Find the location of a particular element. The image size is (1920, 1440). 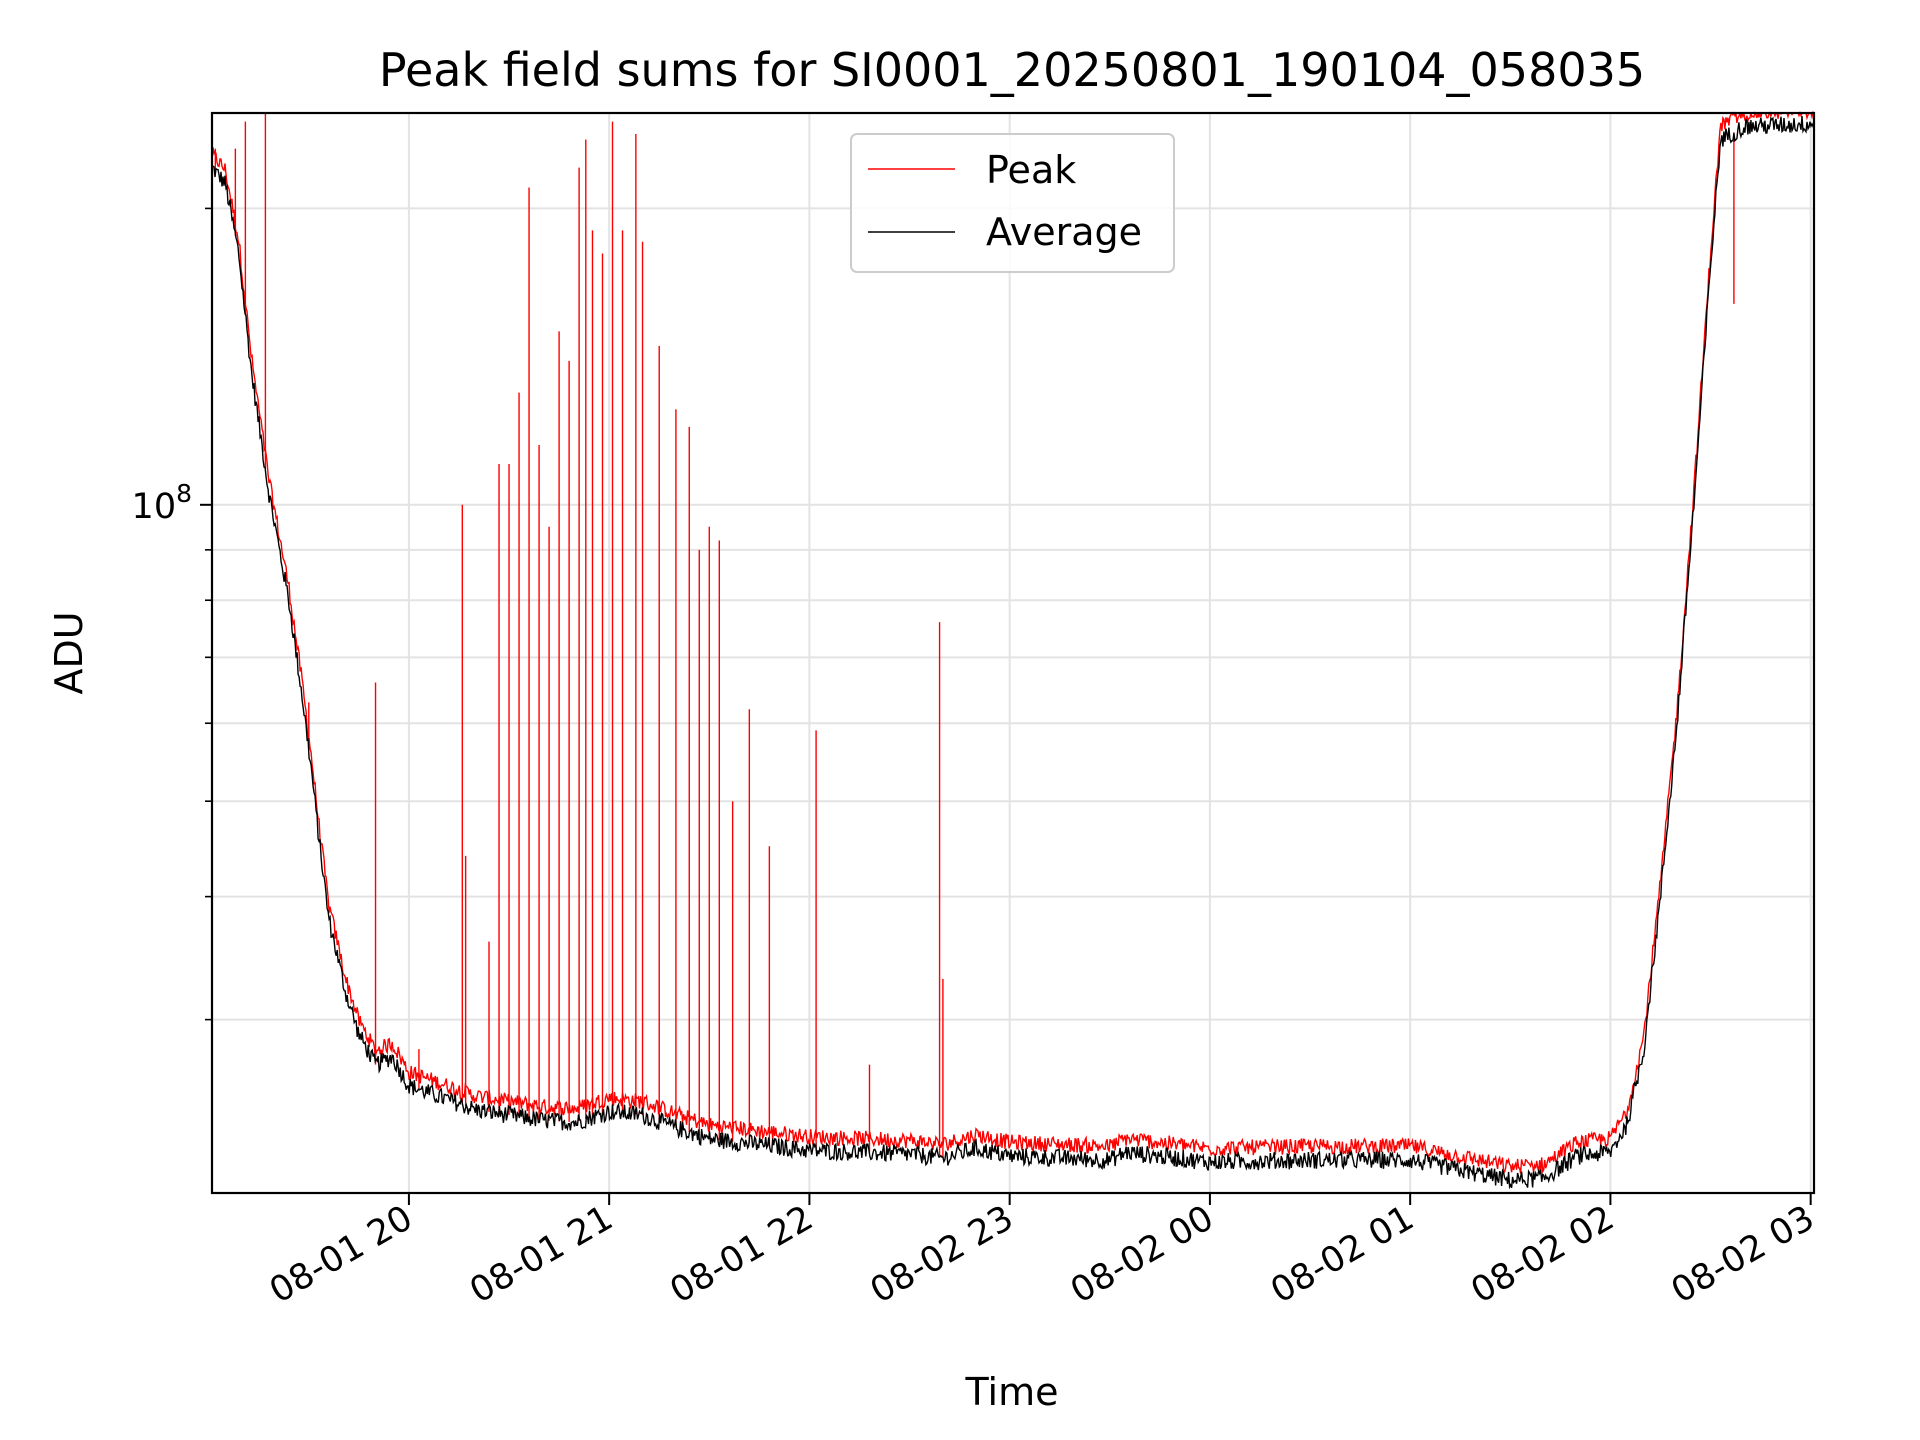

legend-label-average: Average is located at coordinates (1064, 232).